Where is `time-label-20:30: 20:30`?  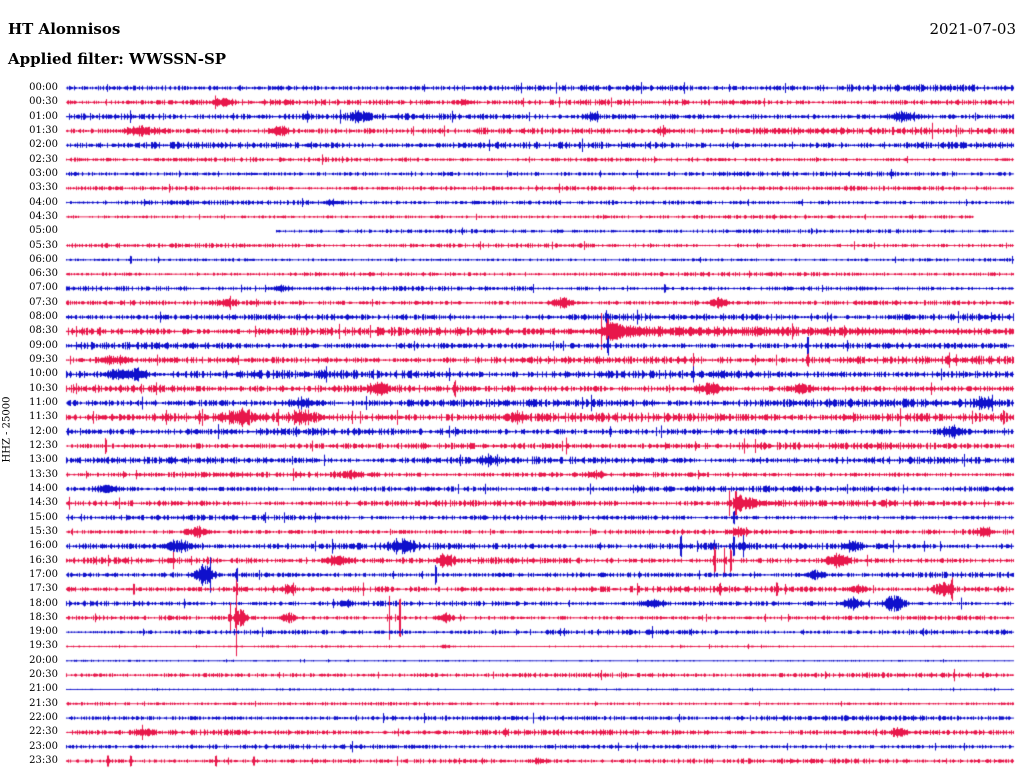 time-label-20:30: 20:30 is located at coordinates (43, 675).